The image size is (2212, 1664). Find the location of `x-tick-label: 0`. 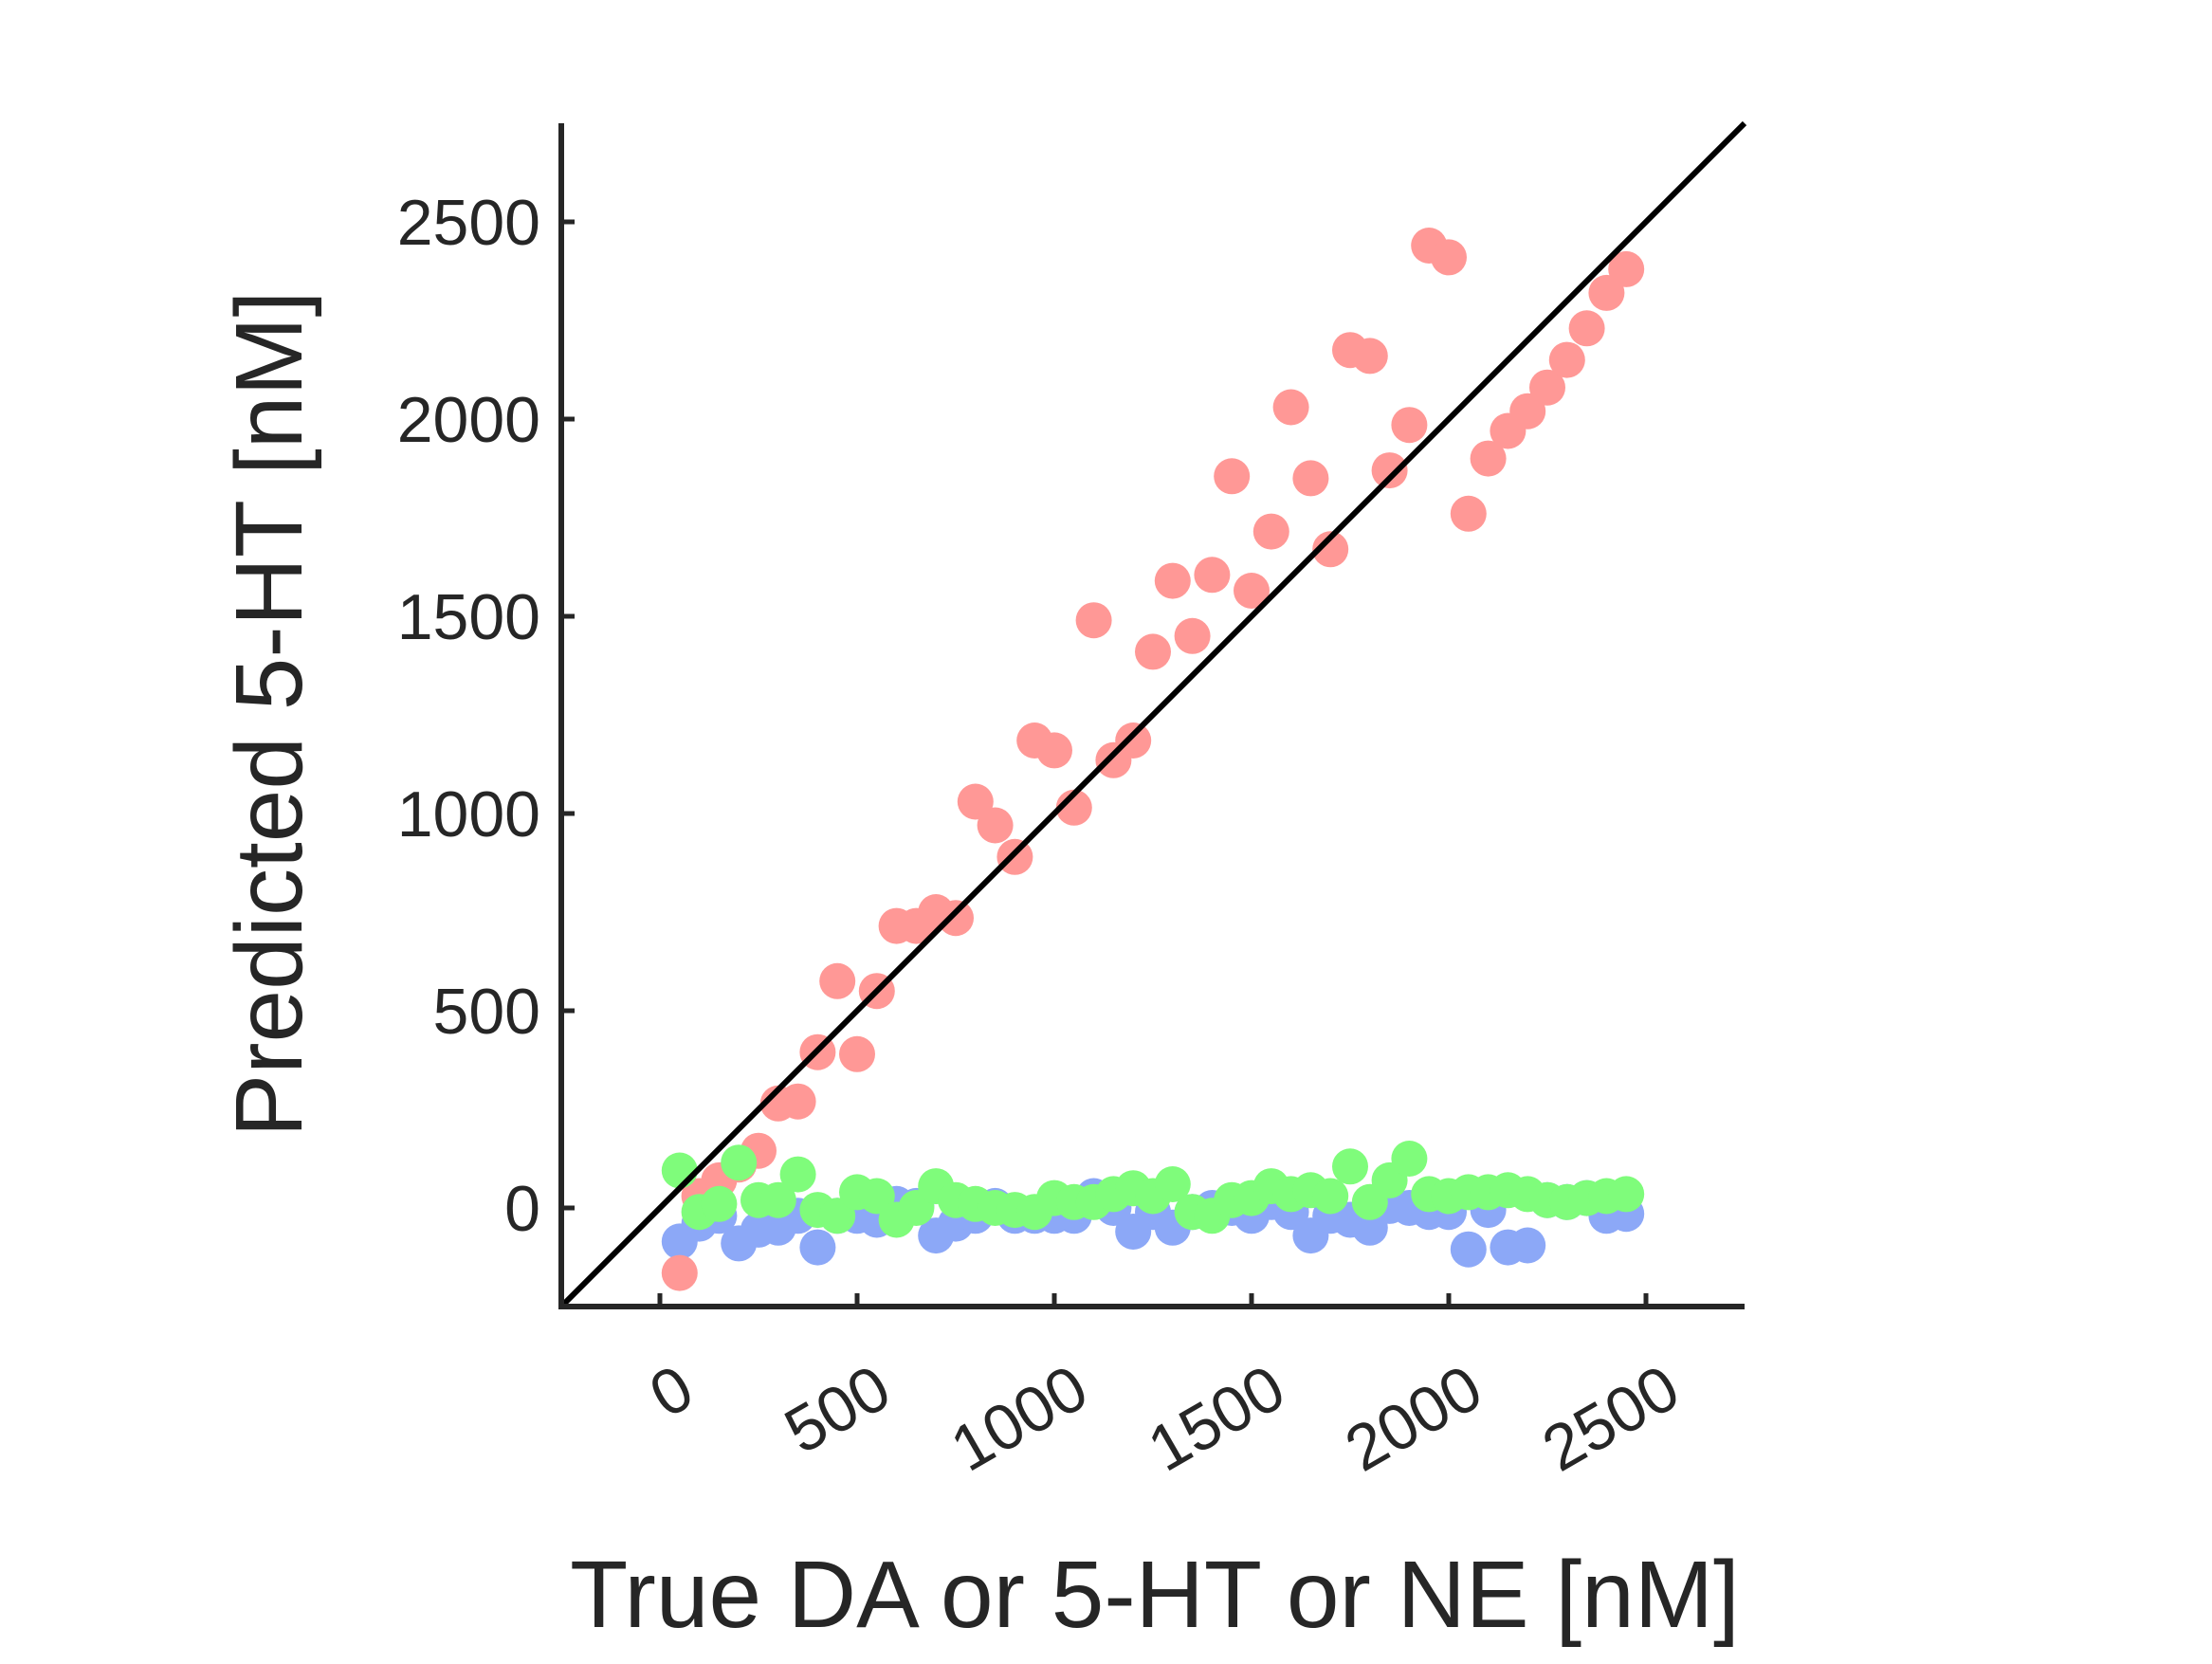

x-tick-label: 0 is located at coordinates (671, 1391).